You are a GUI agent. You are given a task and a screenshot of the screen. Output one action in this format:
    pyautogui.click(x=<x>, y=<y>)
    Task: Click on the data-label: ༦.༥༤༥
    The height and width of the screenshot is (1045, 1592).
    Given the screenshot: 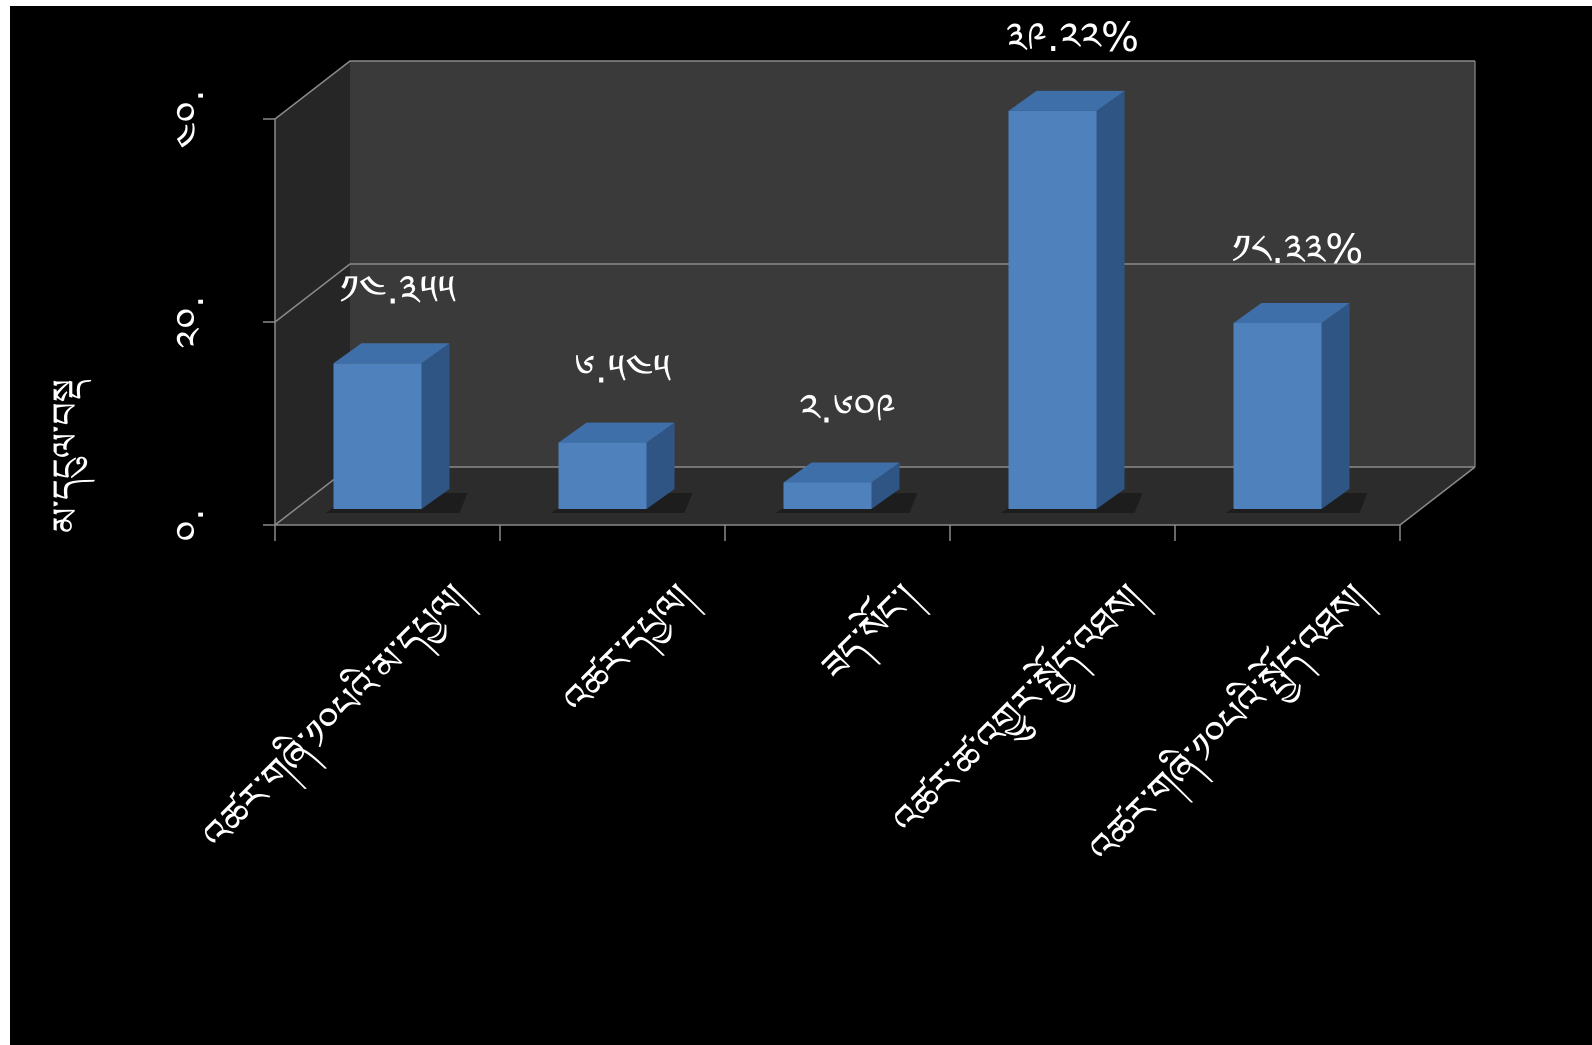 What is the action you would take?
    pyautogui.click(x=622, y=370)
    